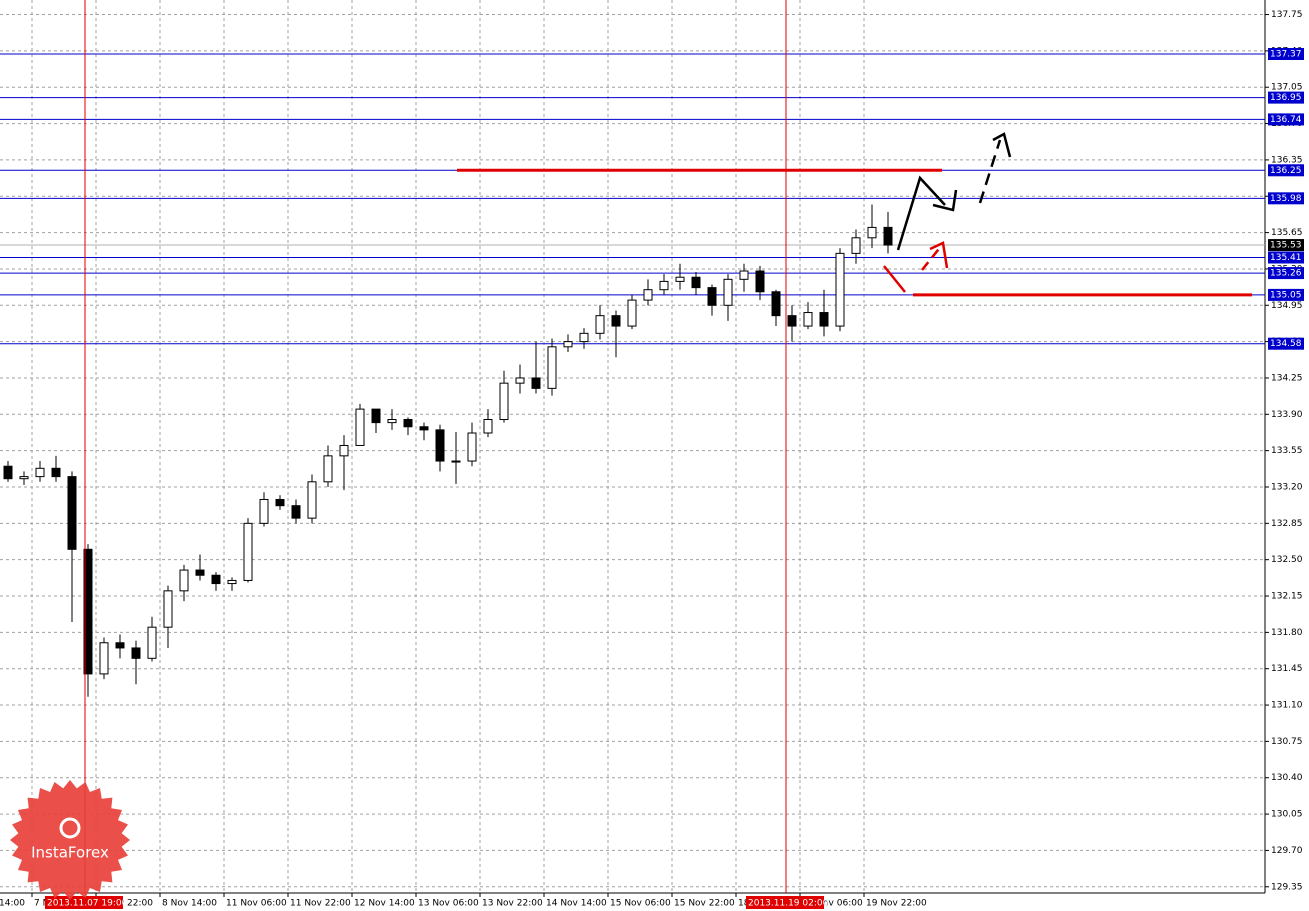 The width and height of the screenshot is (1309, 911). What do you see at coordinates (832, 904) in the screenshot?
I see `x-tick-label: 19 Nov 06:00` at bounding box center [832, 904].